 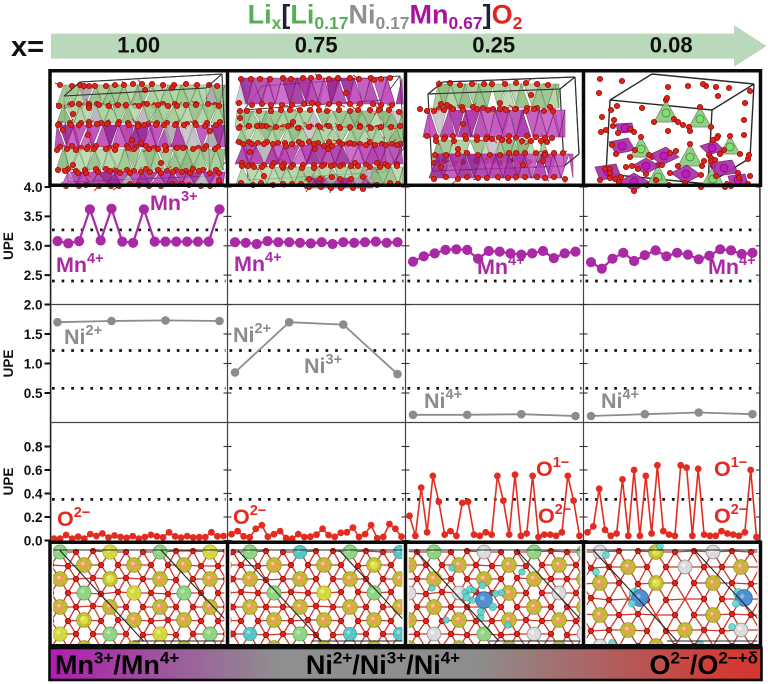 What do you see at coordinates (383, 665) in the screenshot?
I see `svg-text: Ni2+/Ni3+/Ni4+` at bounding box center [383, 665].